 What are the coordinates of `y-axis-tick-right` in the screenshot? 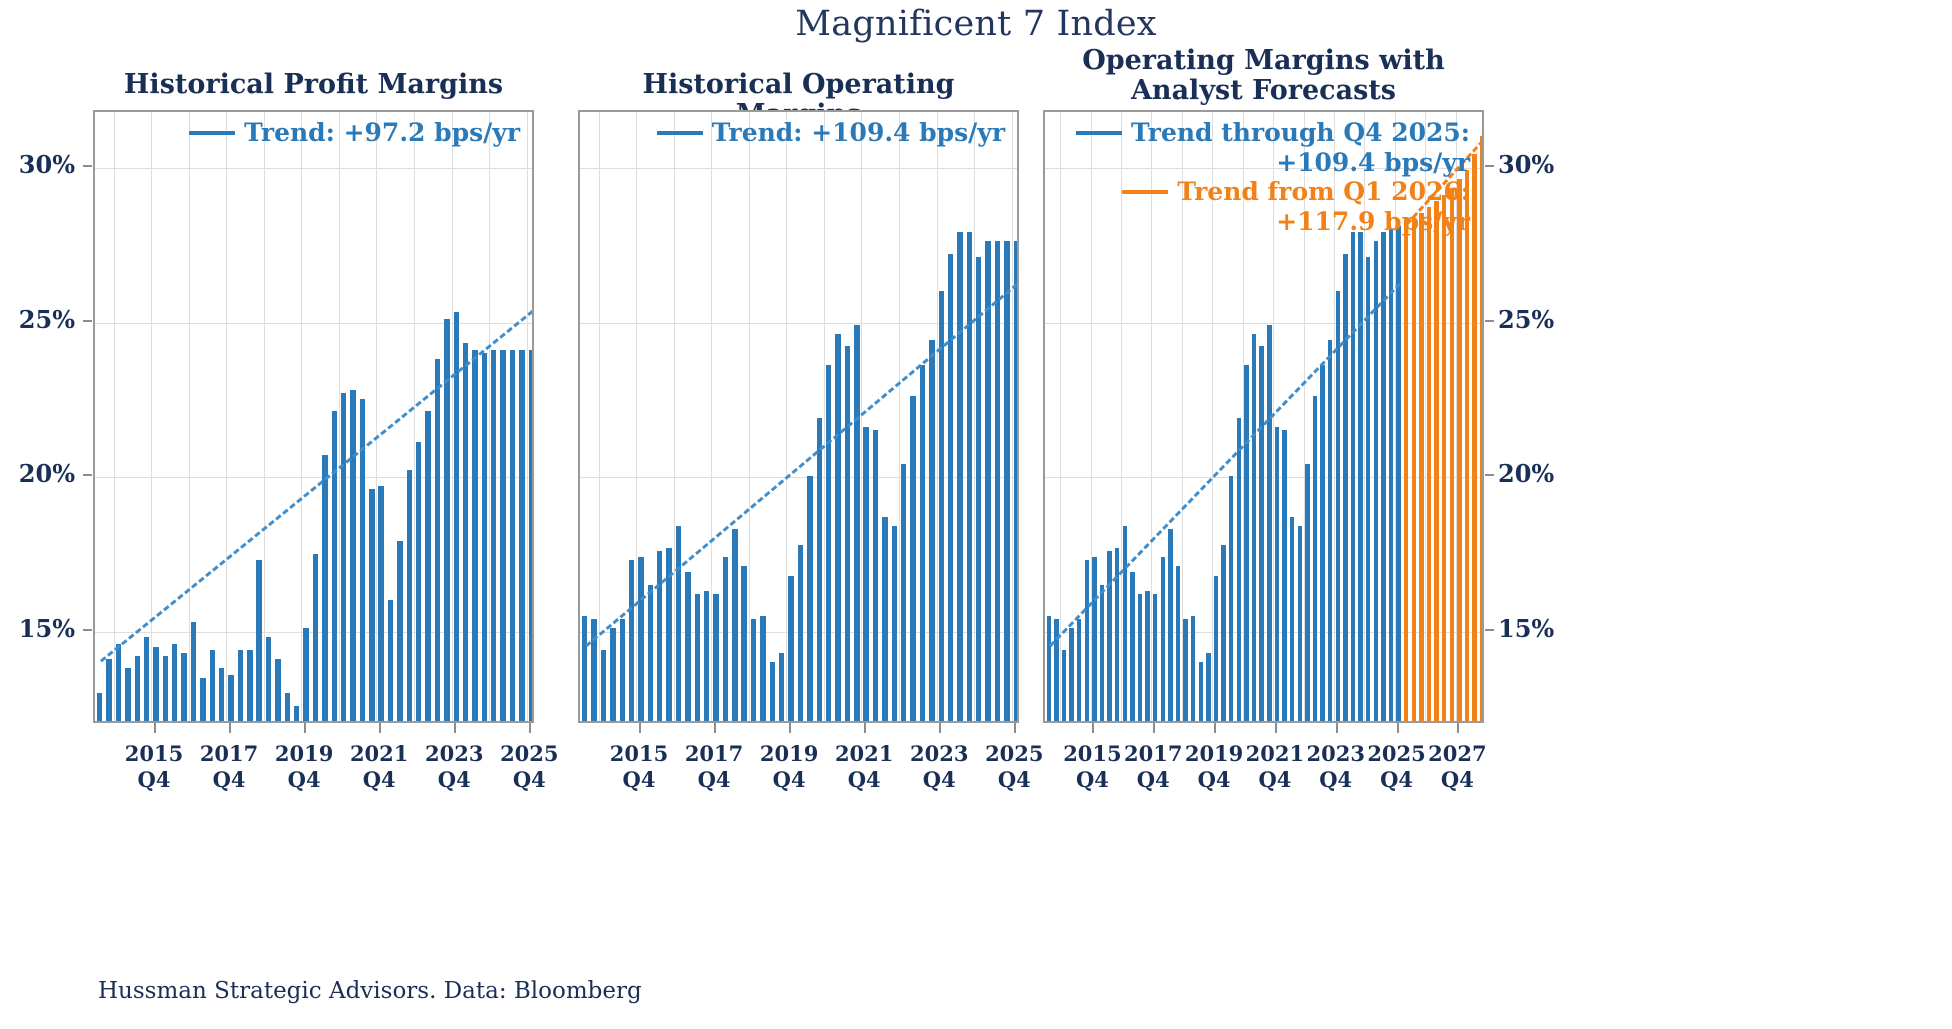 It's located at (1489, 475).